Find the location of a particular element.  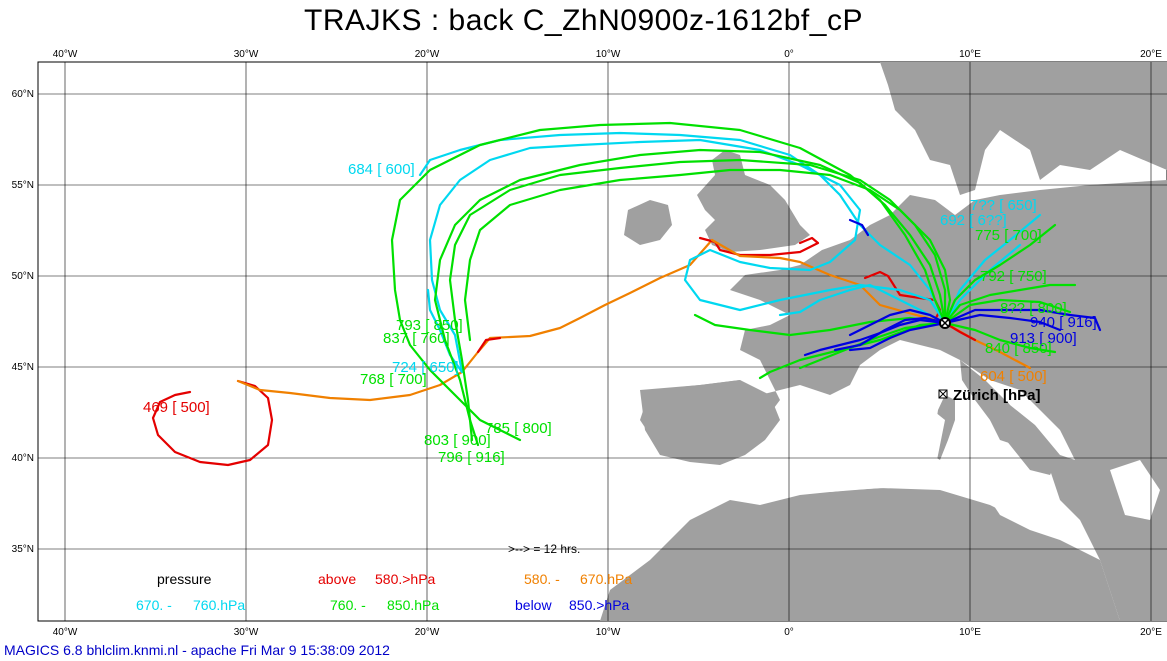

lon-label-bottom: 10°W is located at coordinates (608, 632).